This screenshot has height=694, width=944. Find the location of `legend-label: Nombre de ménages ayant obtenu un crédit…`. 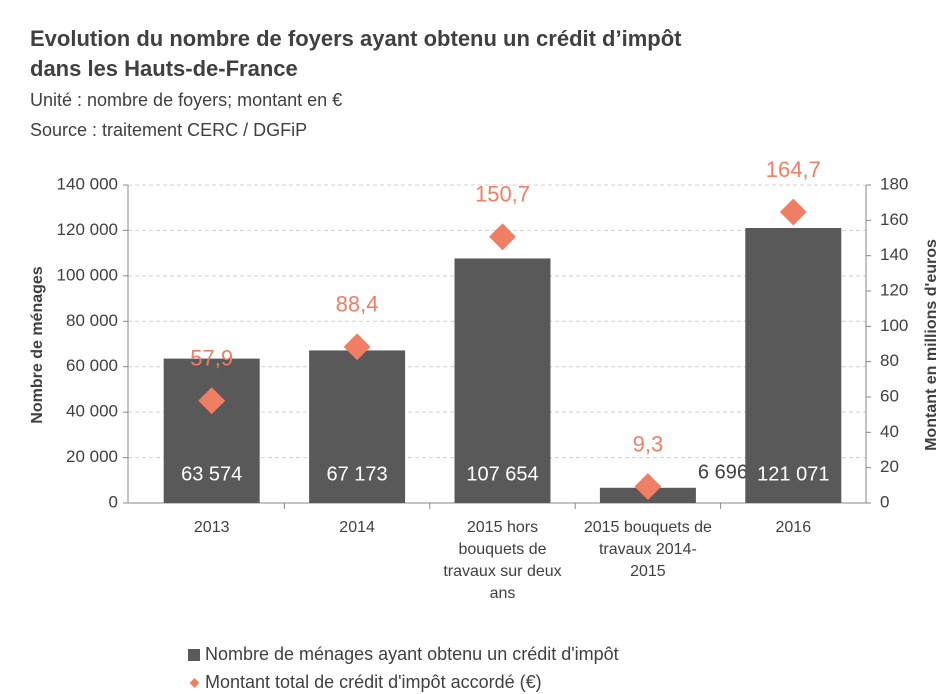

legend-label: Nombre de ménages ayant obtenu un crédit… is located at coordinates (412, 654).